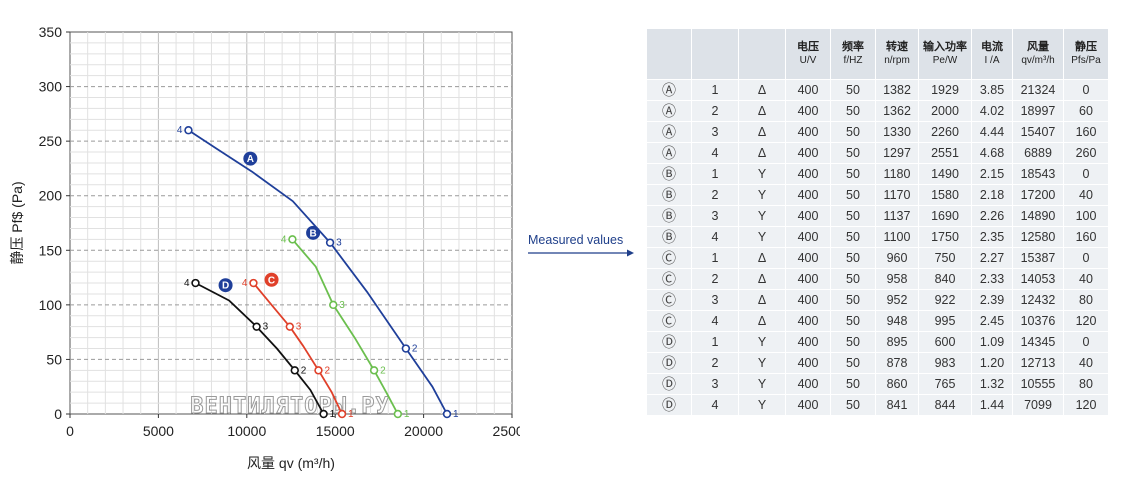 The height and width of the screenshot is (486, 1136). What do you see at coordinates (158, 431) in the screenshot?
I see `x-tick-label: 5000` at bounding box center [158, 431].